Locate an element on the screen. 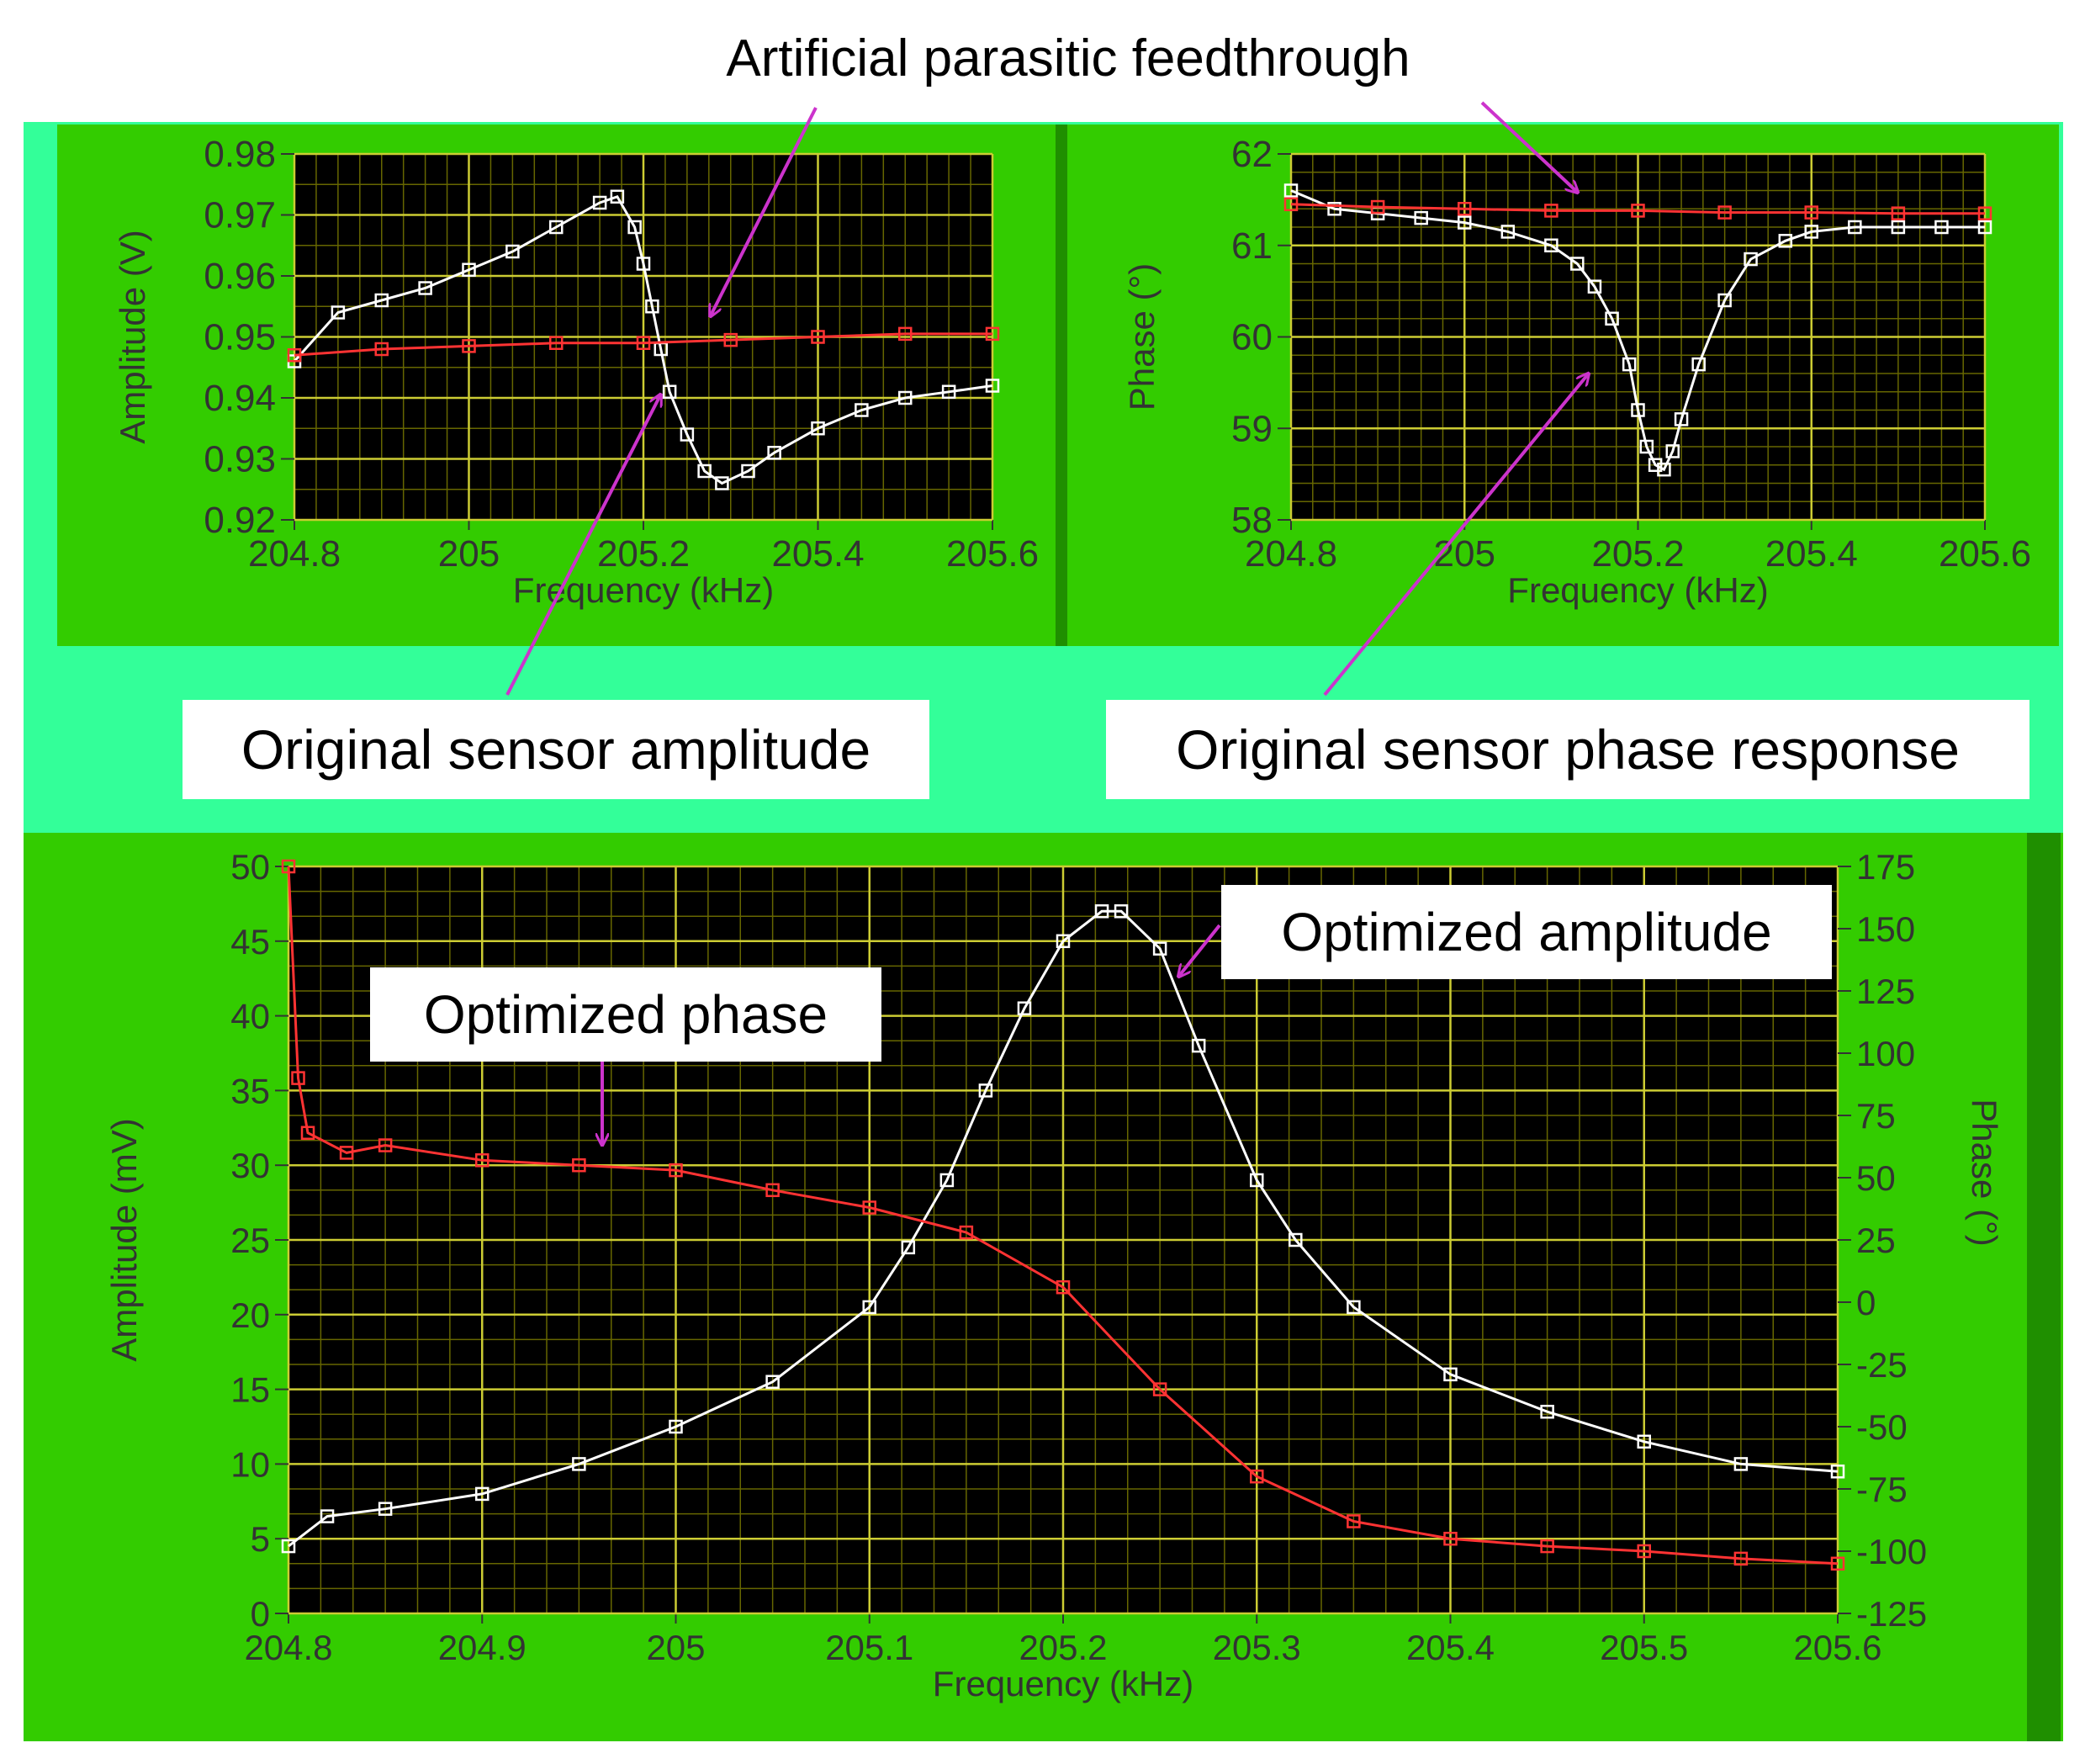 The image size is (2085, 1764). x-tick-label: 205 is located at coordinates (1464, 554).